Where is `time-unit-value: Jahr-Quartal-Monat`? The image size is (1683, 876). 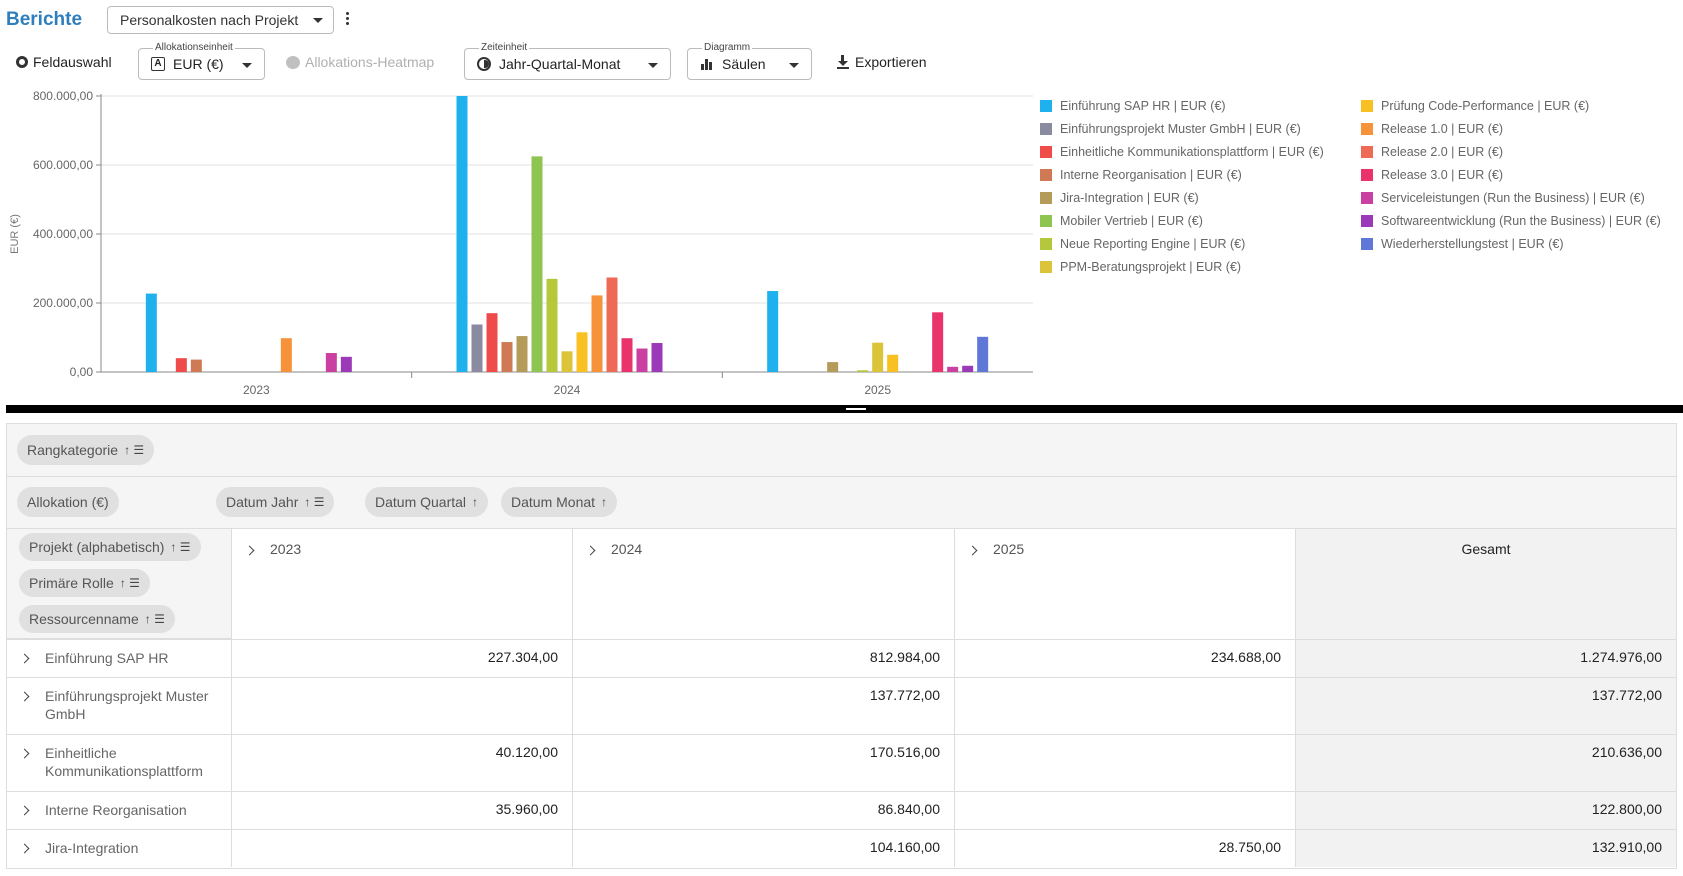
time-unit-value: Jahr-Quartal-Monat is located at coordinates (560, 64).